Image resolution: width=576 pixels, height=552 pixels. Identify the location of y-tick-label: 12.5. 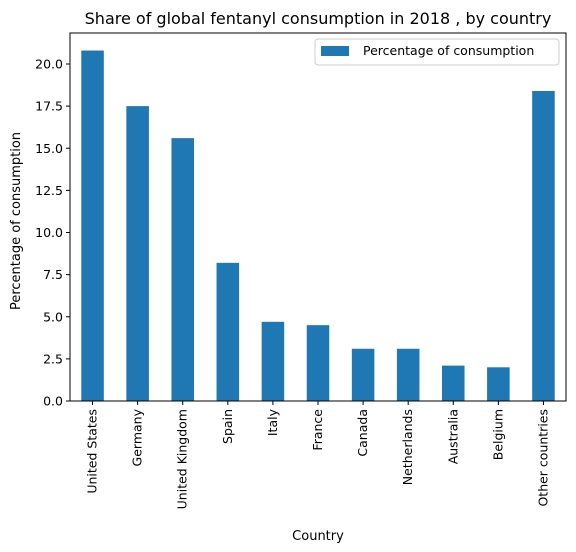
(49, 190).